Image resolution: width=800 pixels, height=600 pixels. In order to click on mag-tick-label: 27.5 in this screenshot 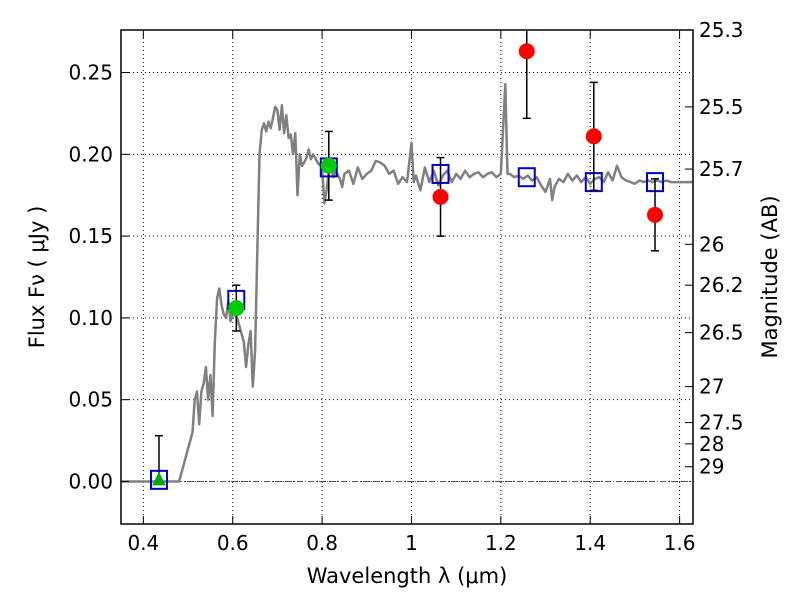, I will do `click(721, 423)`.